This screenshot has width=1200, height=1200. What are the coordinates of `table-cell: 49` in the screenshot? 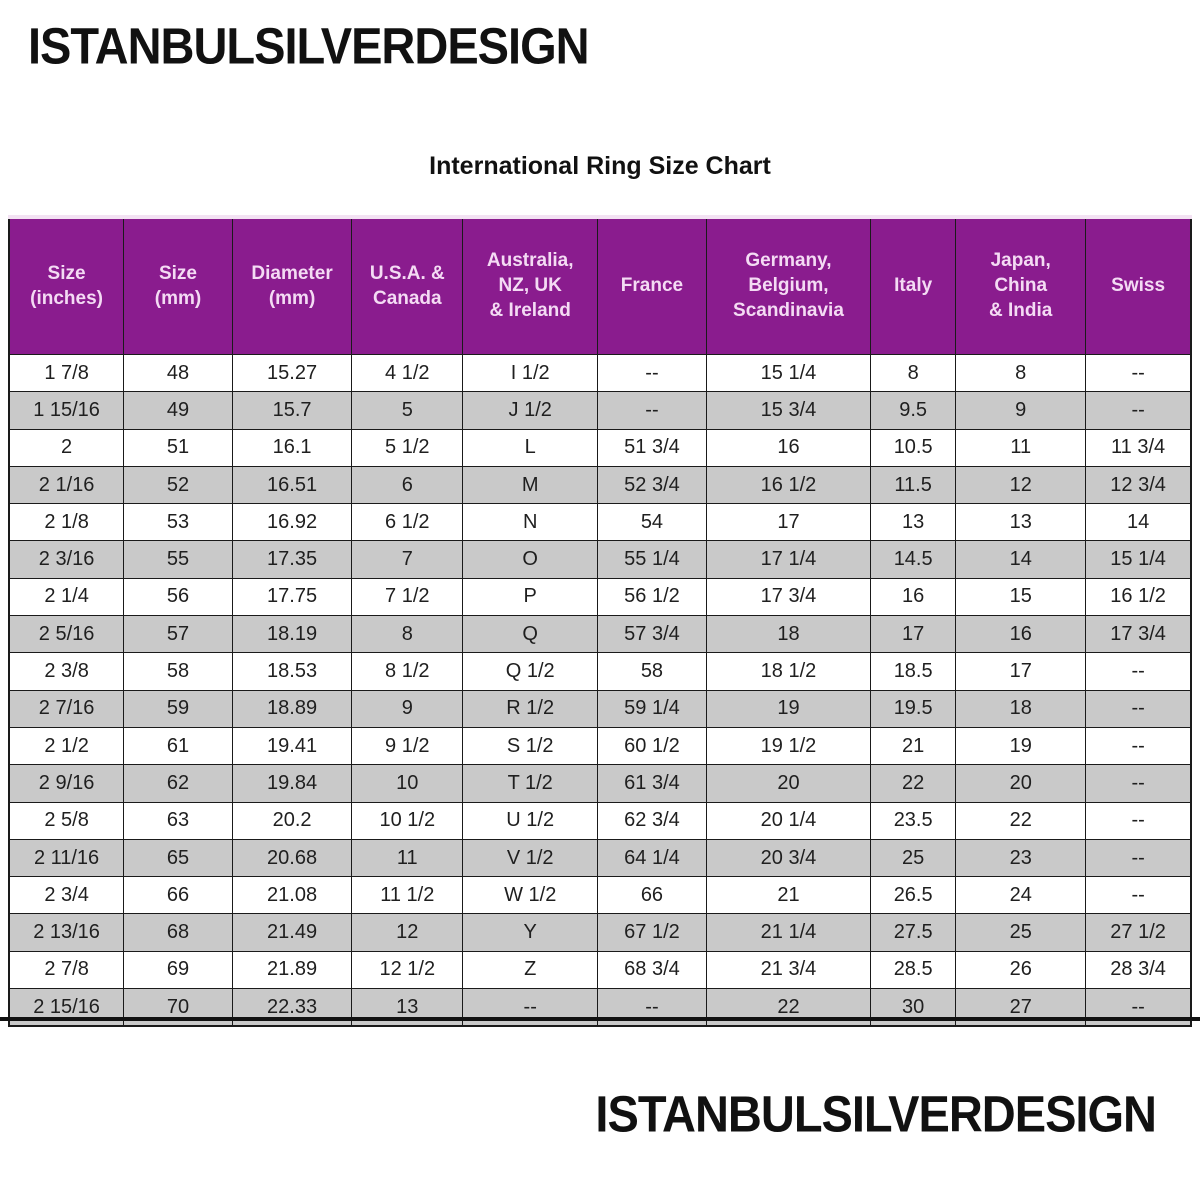 It's located at (178, 410).